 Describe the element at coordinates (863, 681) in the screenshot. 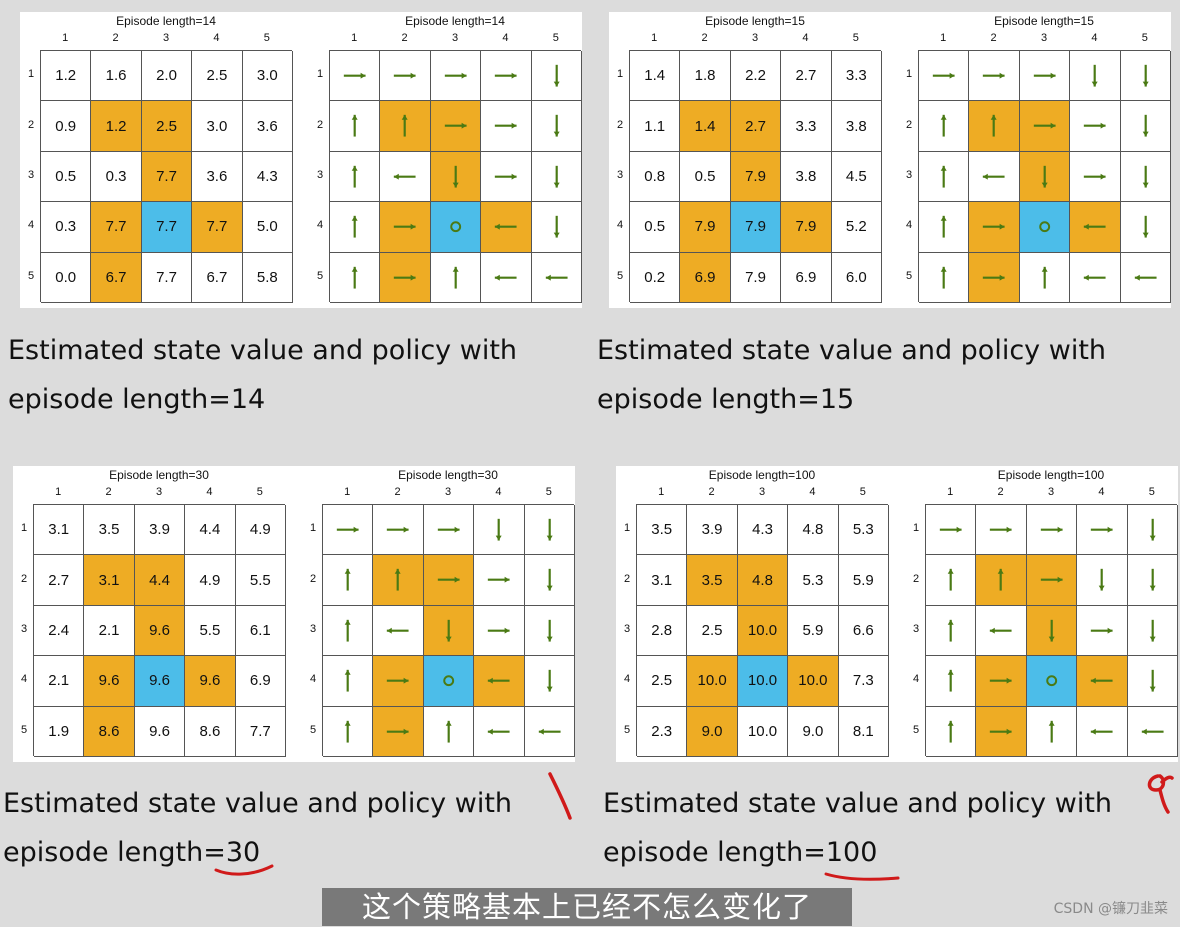

I see `state-value-cell: 7.3` at that location.